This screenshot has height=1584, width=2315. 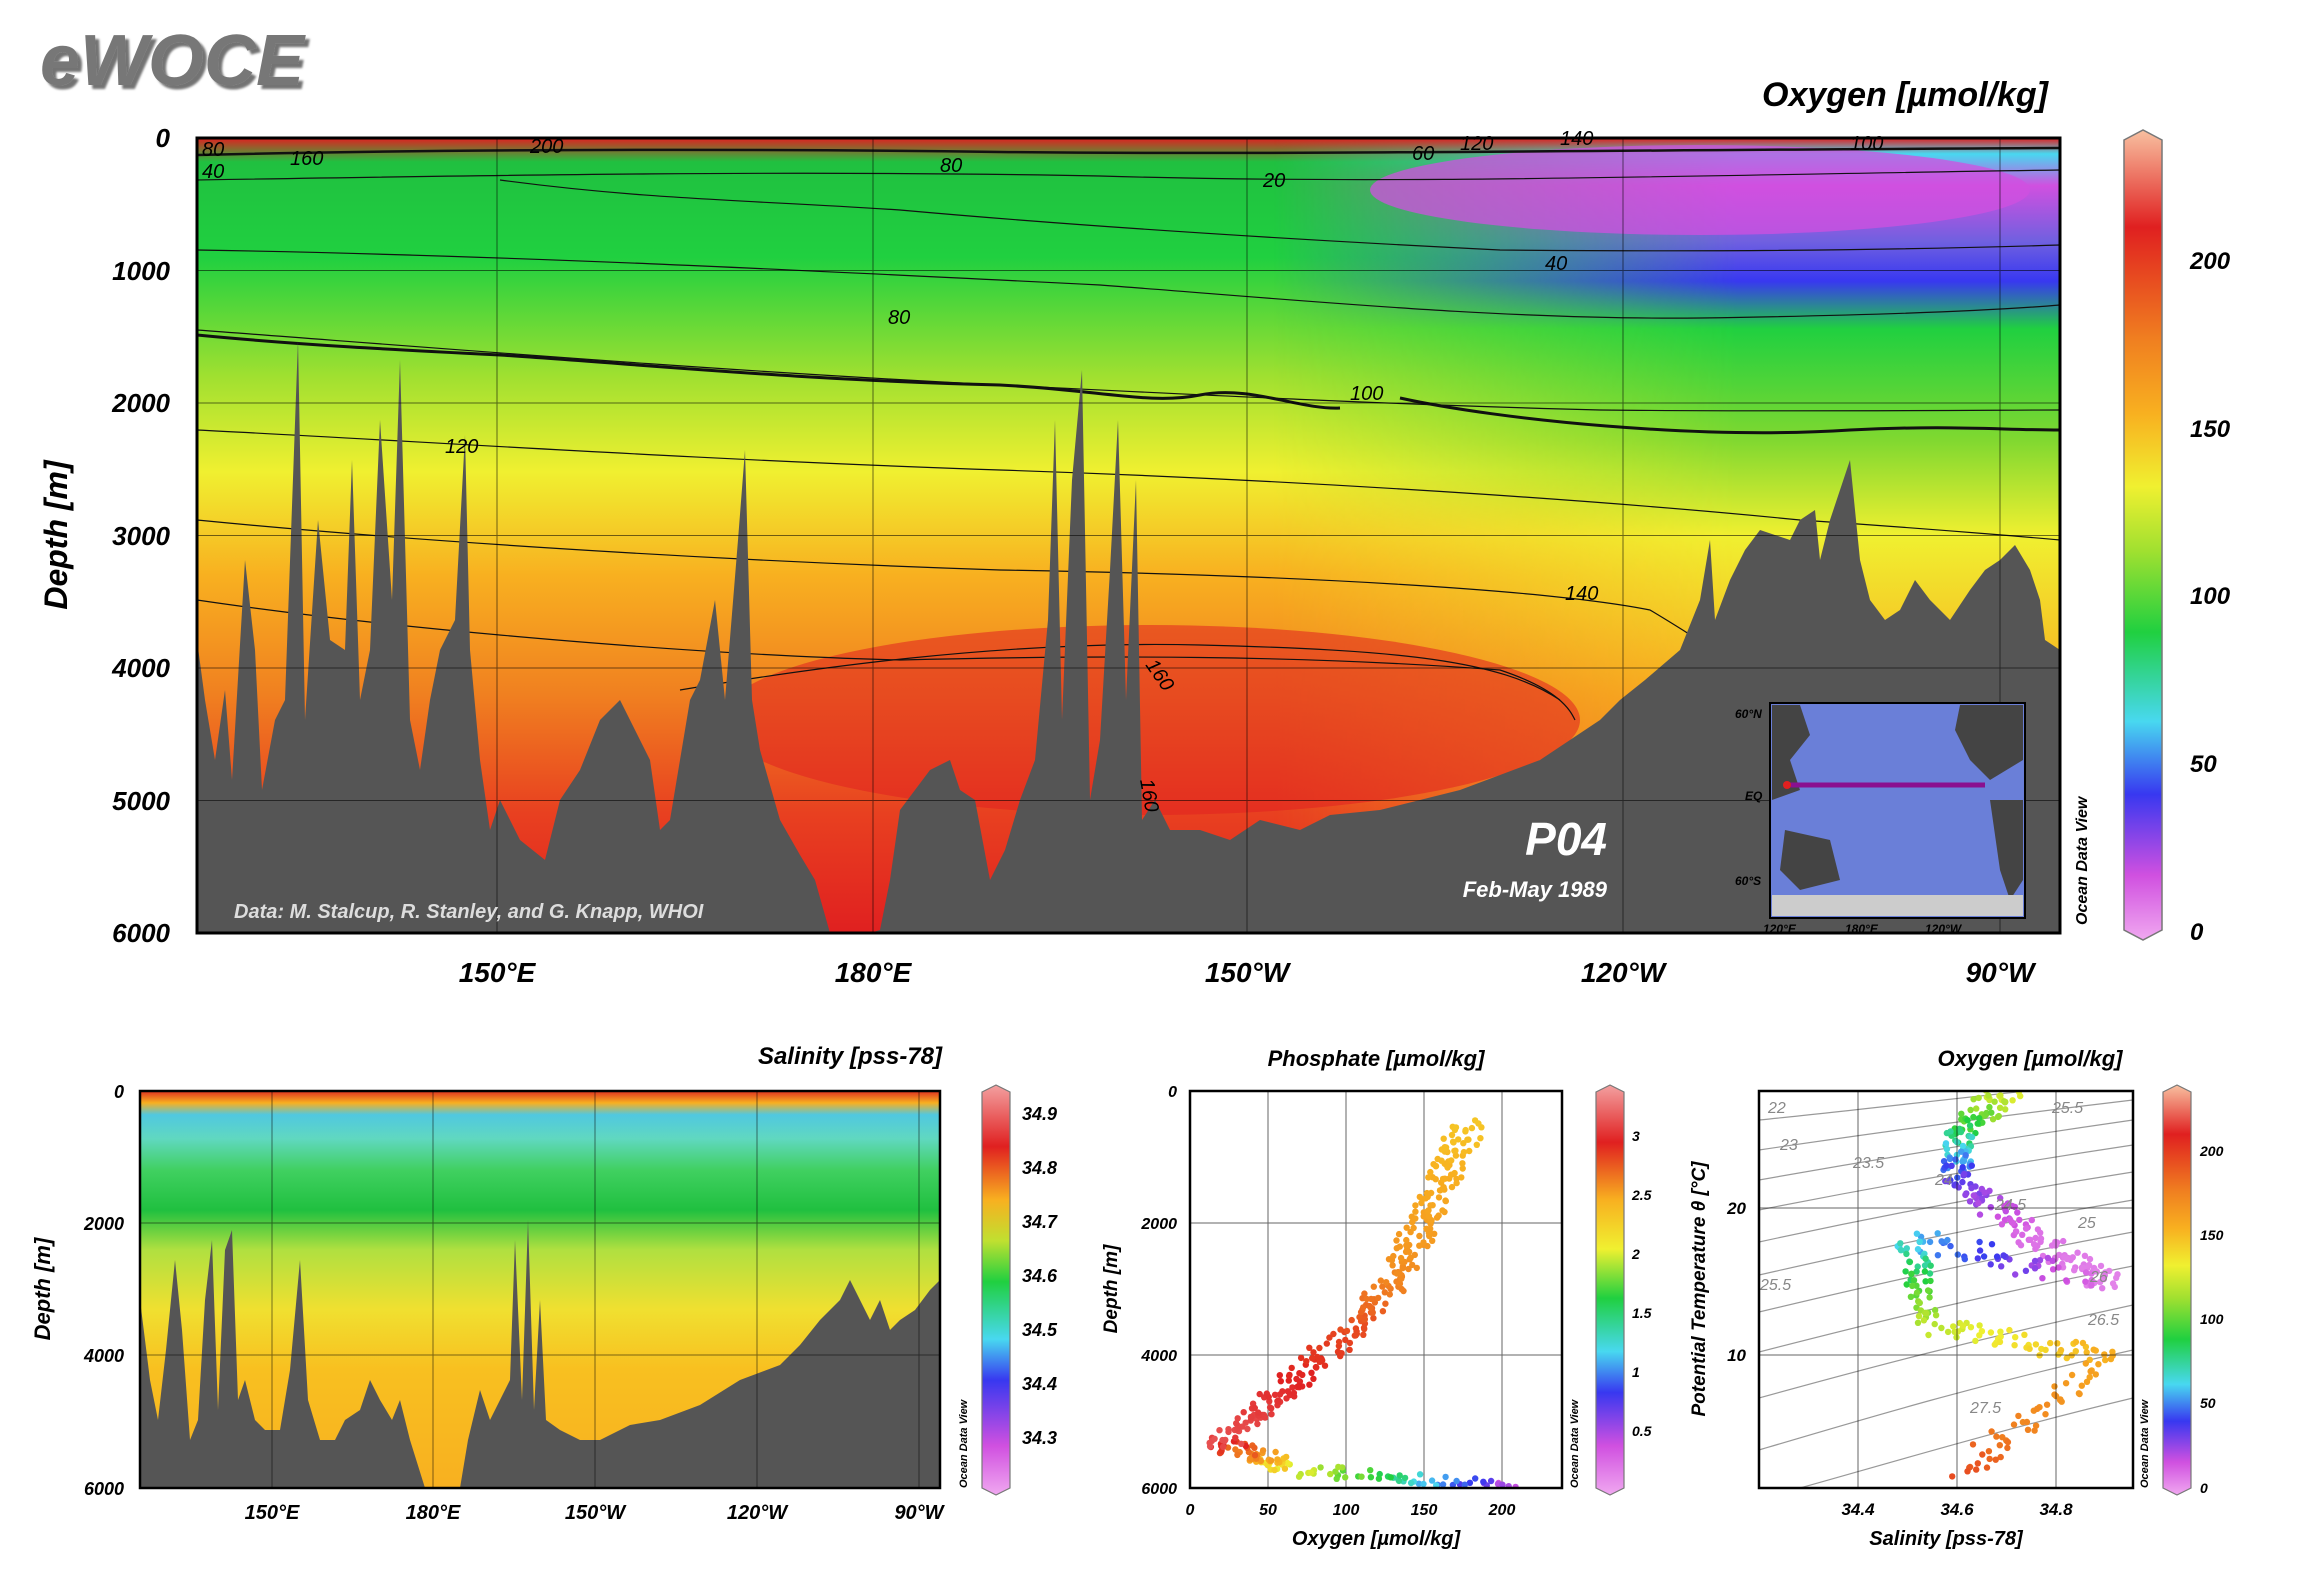 I want to click on xtick-label: 0, so click(x=1190, y=1510).